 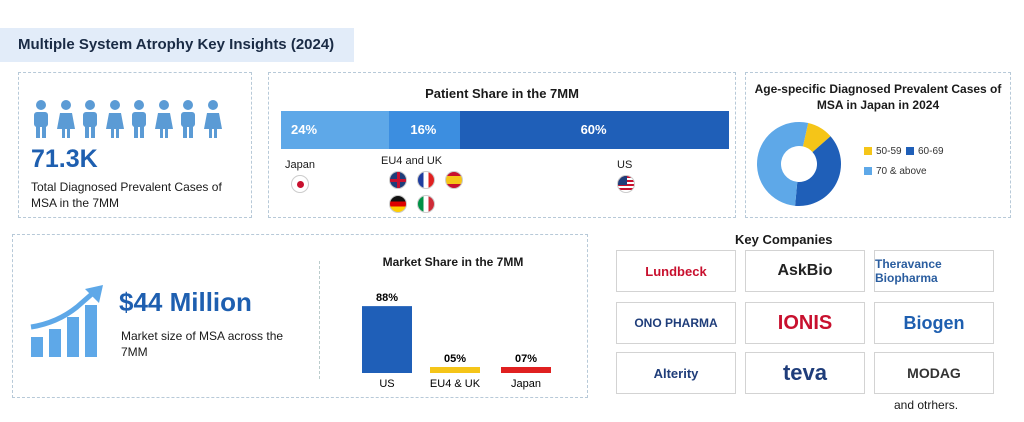 I want to click on segment-value-label: 60%, so click(x=593, y=129).